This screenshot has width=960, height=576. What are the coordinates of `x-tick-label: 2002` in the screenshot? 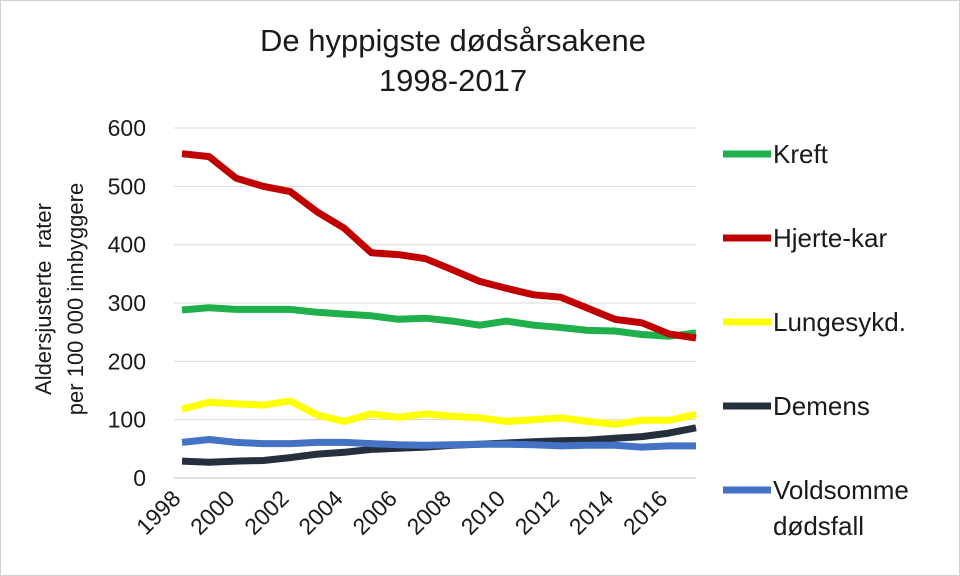 It's located at (266, 512).